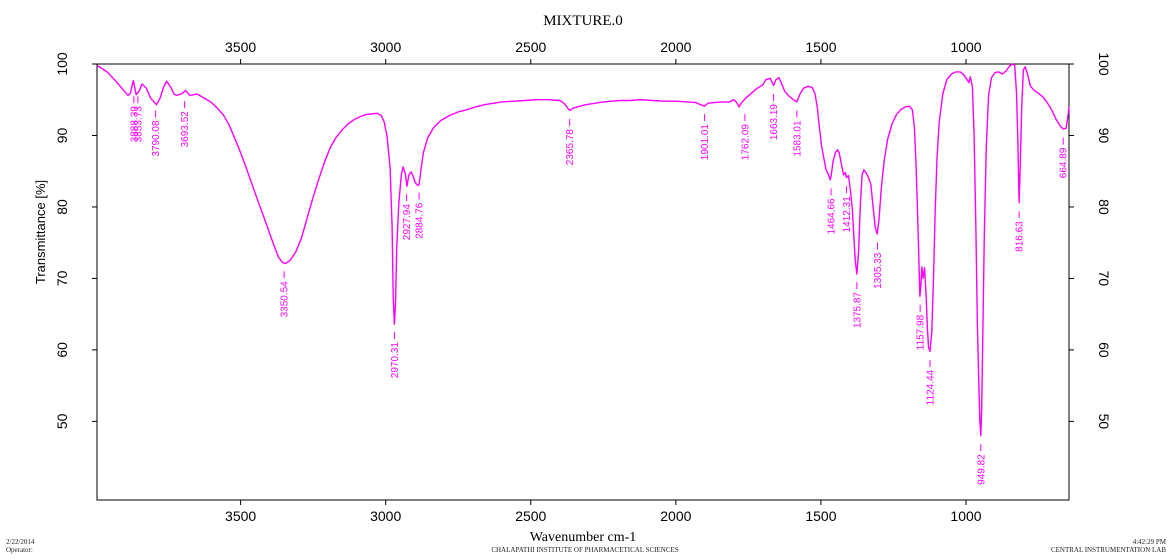  I want to click on chart-title: MIXTURE.0, so click(583, 21).